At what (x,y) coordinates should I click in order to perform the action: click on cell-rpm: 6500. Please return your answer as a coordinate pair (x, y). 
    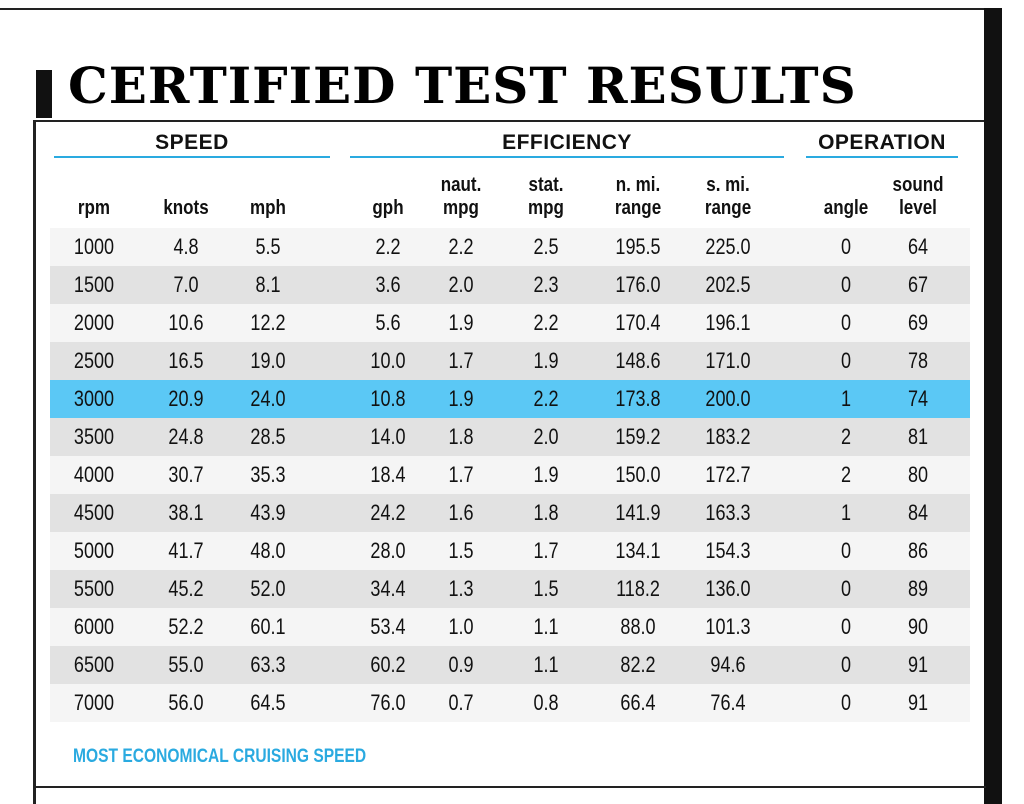
    Looking at the image, I should click on (94, 664).